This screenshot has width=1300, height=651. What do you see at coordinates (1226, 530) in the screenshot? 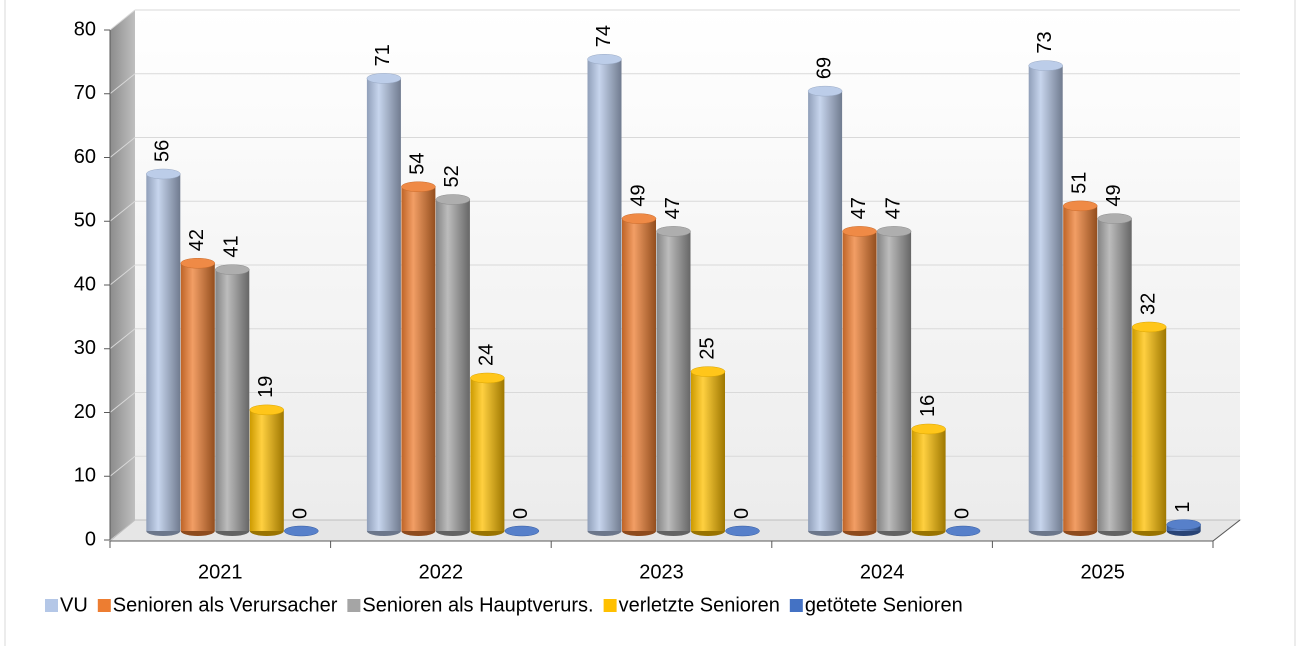
I see `x-axis` at bounding box center [1226, 530].